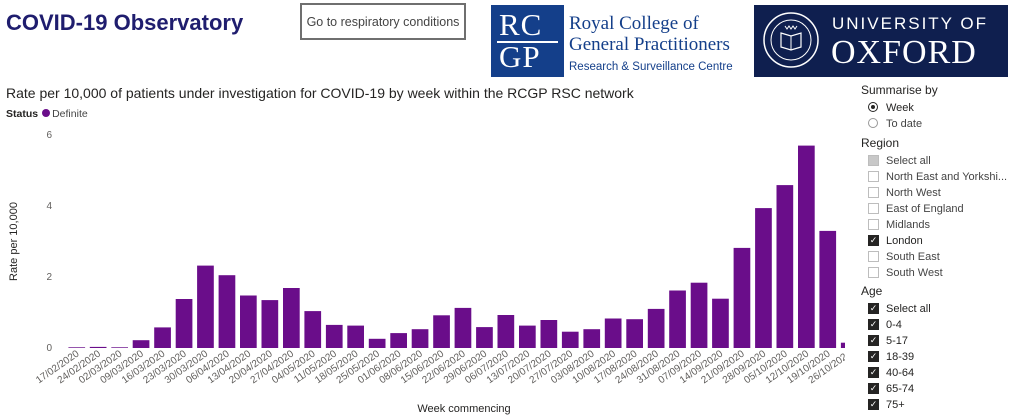 The image size is (1024, 419). Describe the element at coordinates (900, 108) in the screenshot. I see `summarise-option-label: Week` at that location.